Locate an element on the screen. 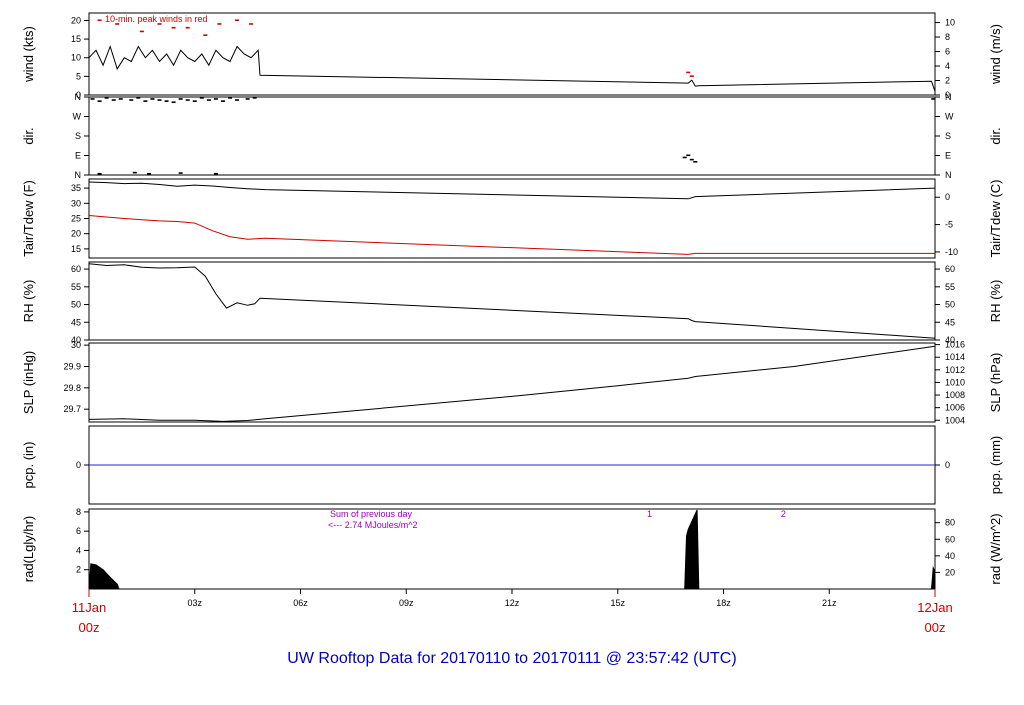 This screenshot has width=1024, height=705. y-tick-label-left: 4 is located at coordinates (78, 550).